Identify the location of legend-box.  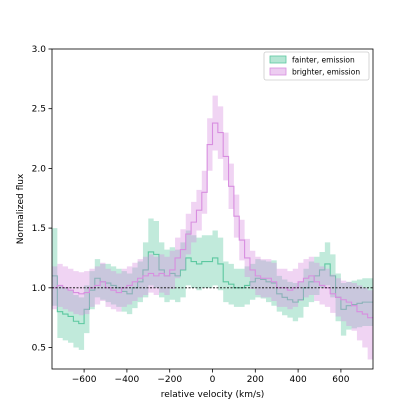
(316, 66).